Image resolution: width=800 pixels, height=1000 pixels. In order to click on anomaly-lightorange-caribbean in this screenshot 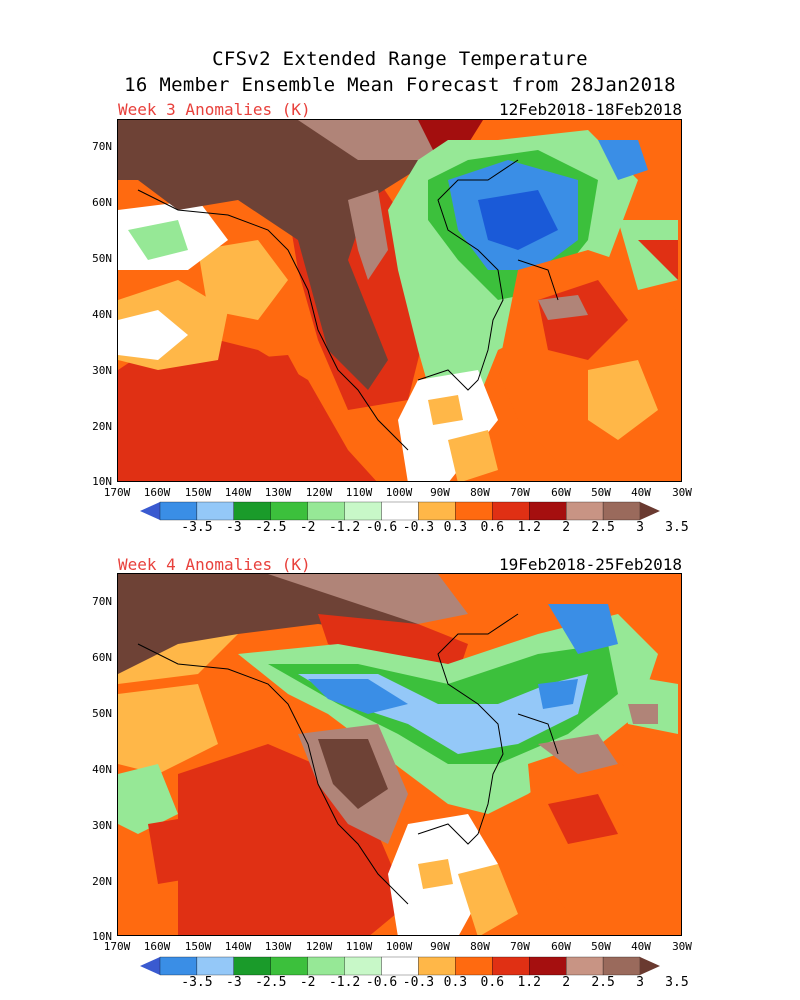, I will do `click(488, 899)`.